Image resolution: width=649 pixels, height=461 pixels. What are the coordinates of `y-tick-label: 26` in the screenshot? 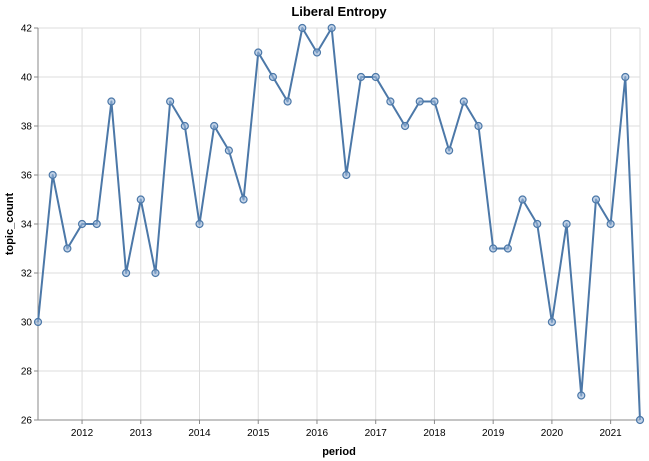 It's located at (27, 421).